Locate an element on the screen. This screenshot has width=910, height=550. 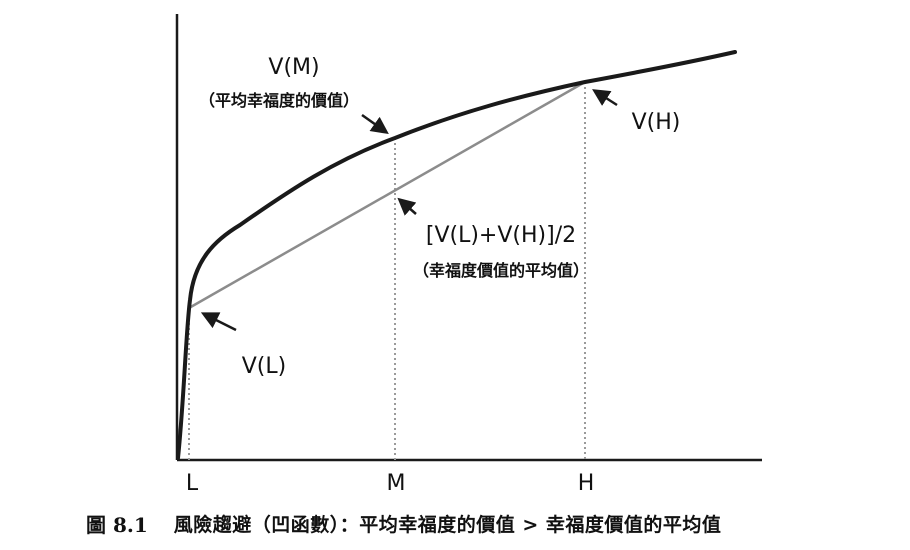
label-vm-note: （平均幸福度的價值） is located at coordinates (279, 100).